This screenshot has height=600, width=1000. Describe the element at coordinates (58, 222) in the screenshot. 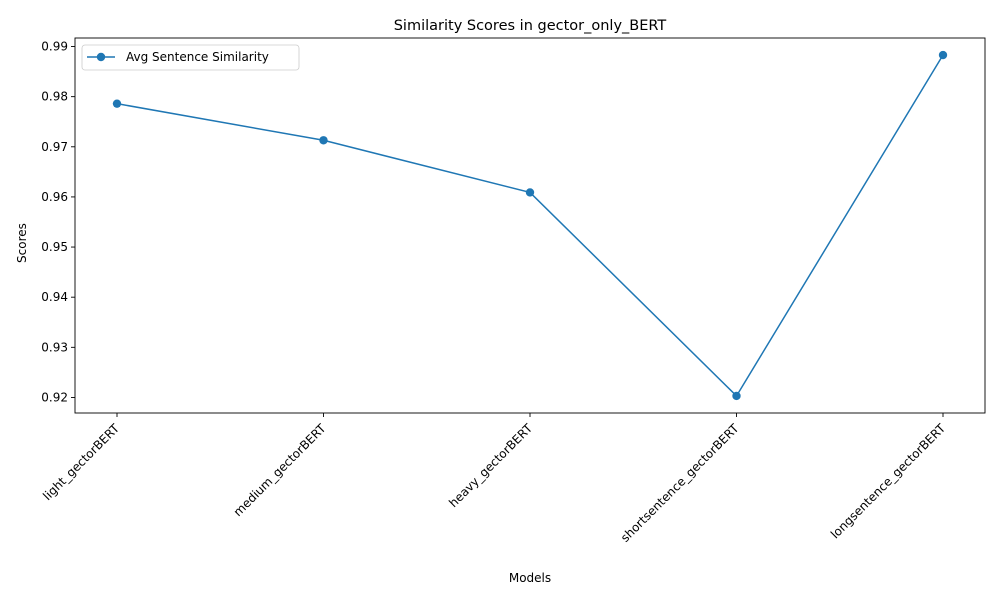

I see `y-axis-ticks: 0.92 0.93 0.94 0.95 0.96 0.97 0.98 0.99` at that location.